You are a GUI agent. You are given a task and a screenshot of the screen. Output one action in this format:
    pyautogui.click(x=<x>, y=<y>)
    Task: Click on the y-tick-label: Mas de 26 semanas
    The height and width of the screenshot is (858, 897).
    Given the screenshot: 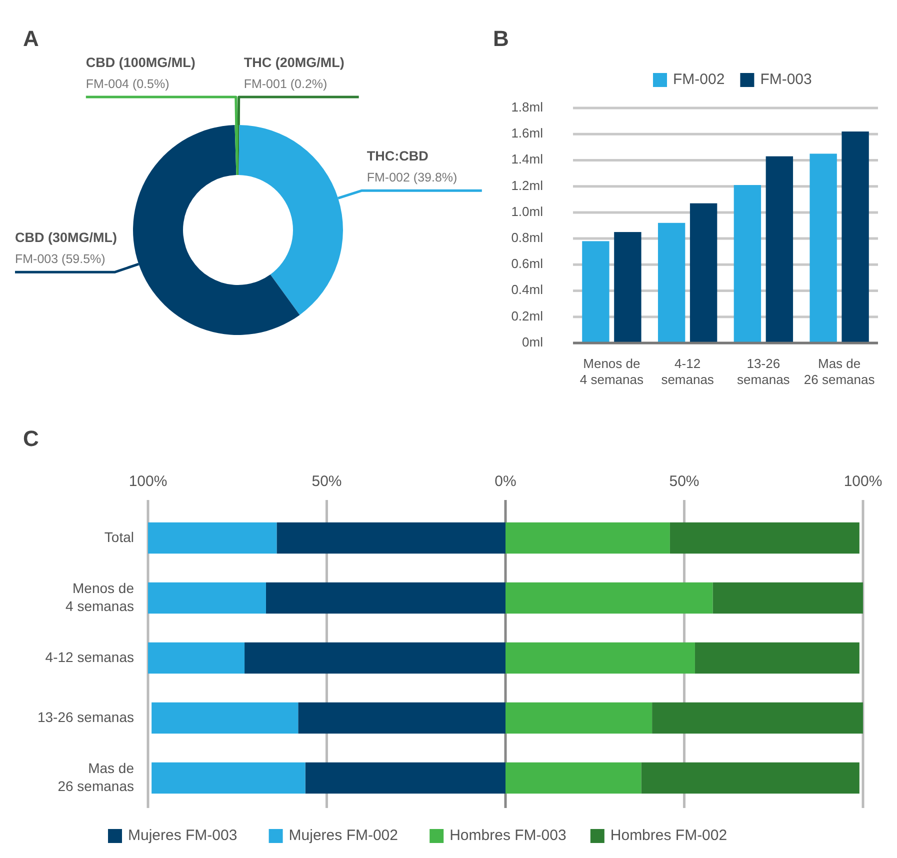 What is the action you would take?
    pyautogui.click(x=96, y=777)
    